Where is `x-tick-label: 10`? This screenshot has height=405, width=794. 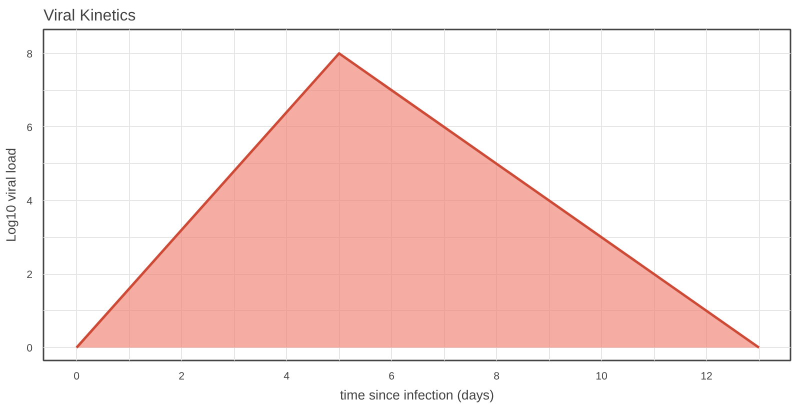 x-tick-label: 10 is located at coordinates (602, 376).